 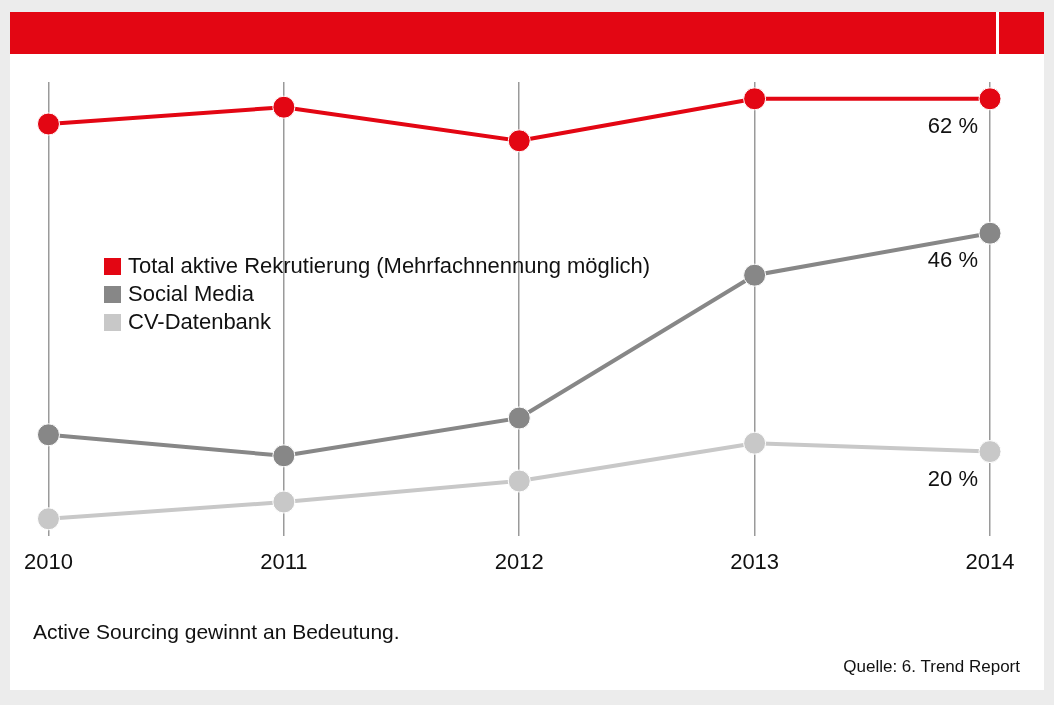 I want to click on x-tick-label: 2012, so click(x=519, y=561).